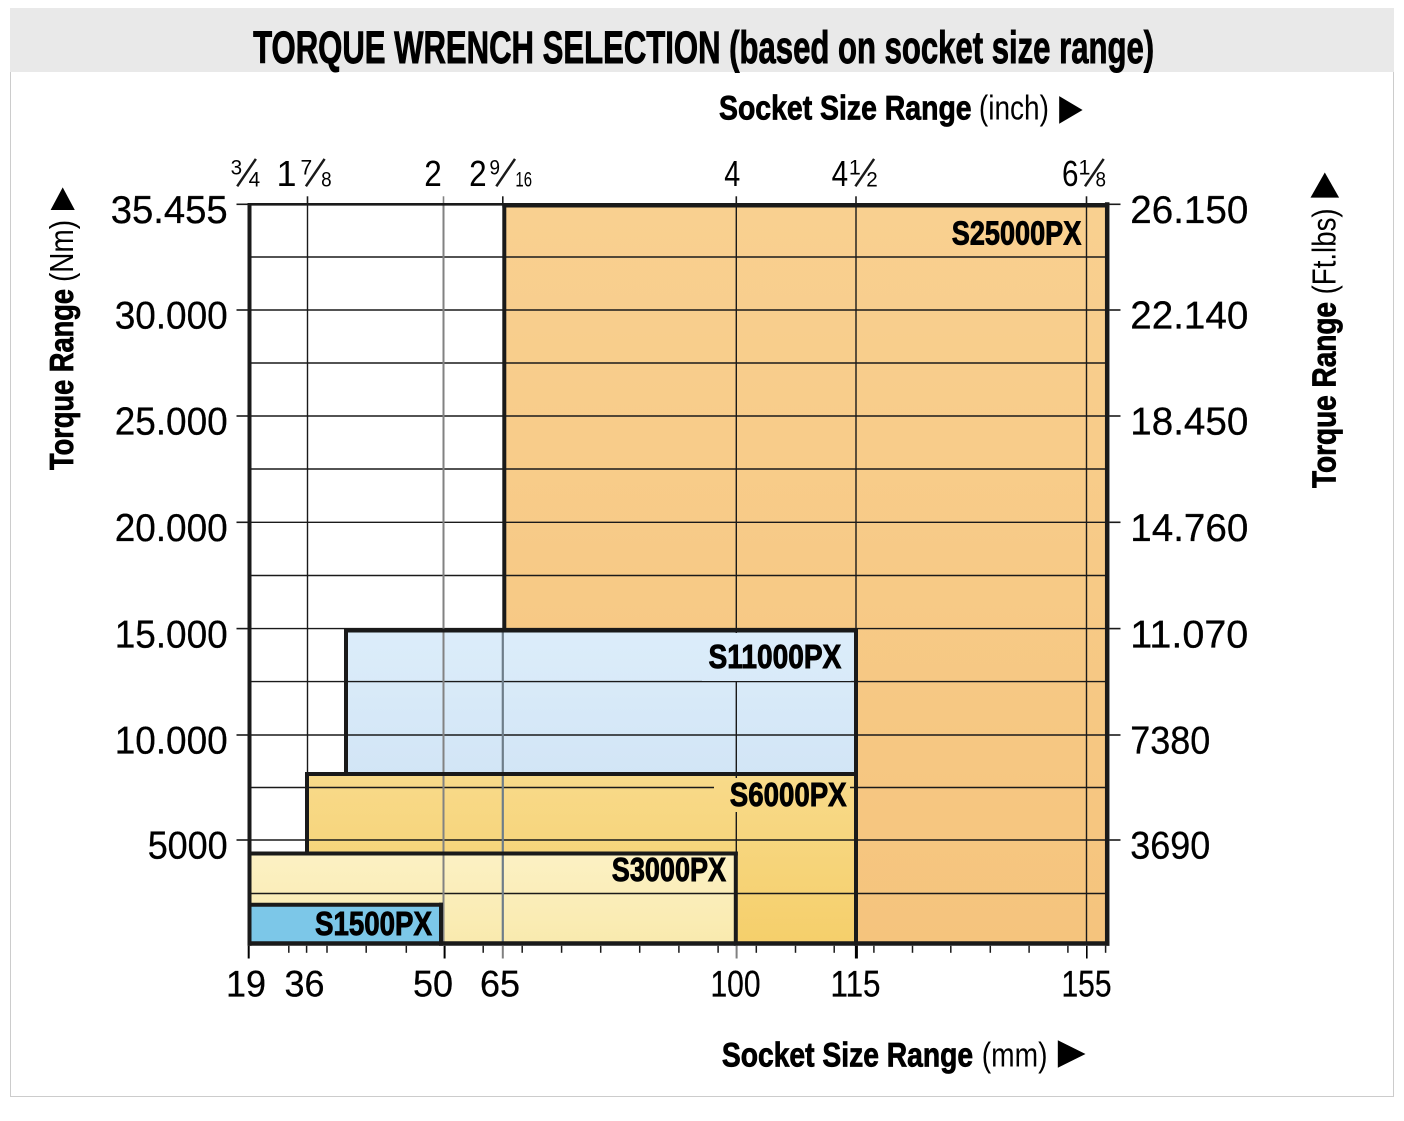  Describe the element at coordinates (1170, 741) in the screenshot. I see `svg-text: 7380` at that location.